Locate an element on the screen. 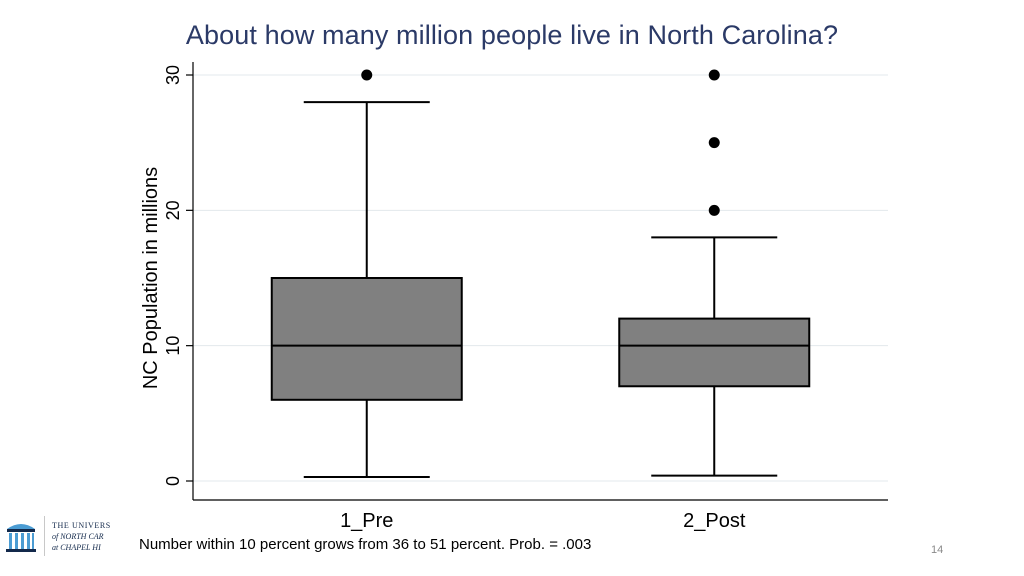  logo-line-3: at CHAPEL HI is located at coordinates (76, 547).